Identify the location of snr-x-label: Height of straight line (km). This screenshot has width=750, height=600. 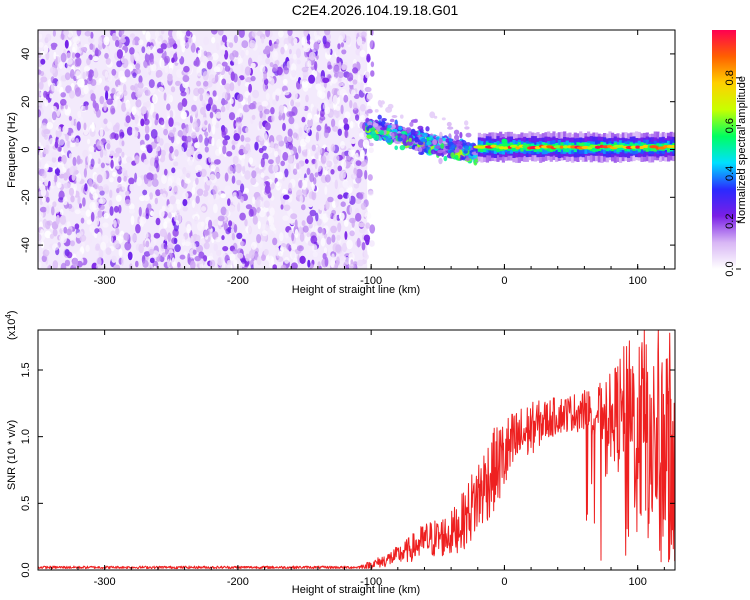
(356, 590).